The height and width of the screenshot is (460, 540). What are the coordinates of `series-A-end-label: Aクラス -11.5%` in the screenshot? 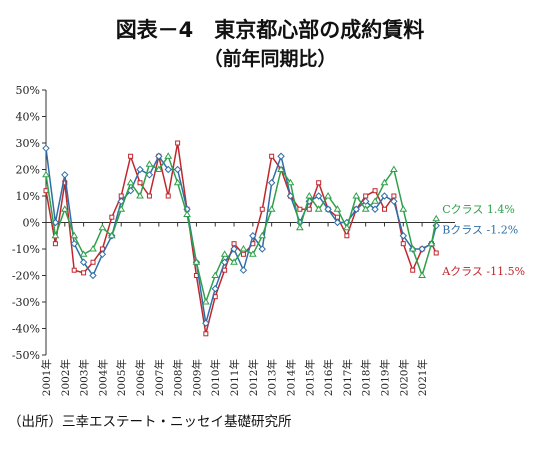 It's located at (483, 271).